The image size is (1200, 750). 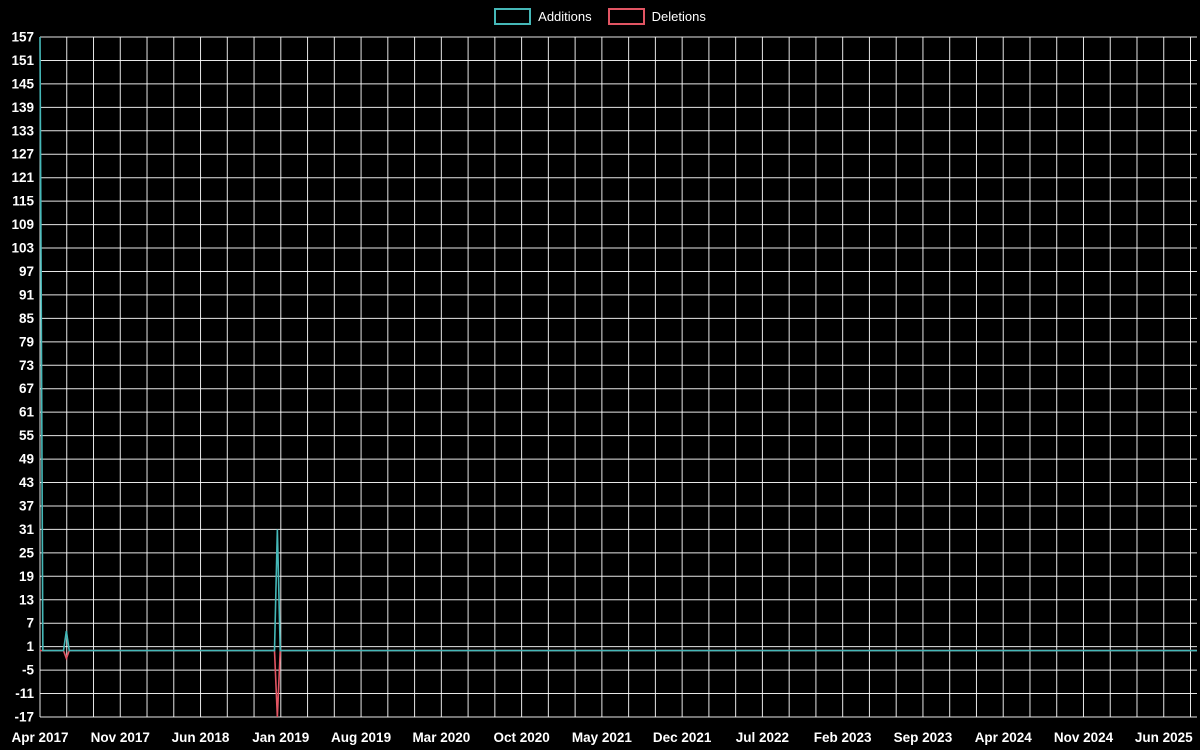 I want to click on x-tick-label: Dec 2021, so click(x=682, y=737).